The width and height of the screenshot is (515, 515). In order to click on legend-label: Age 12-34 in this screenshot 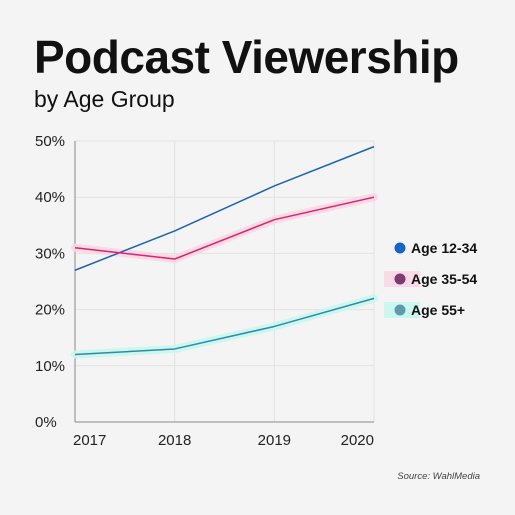, I will do `click(444, 248)`.